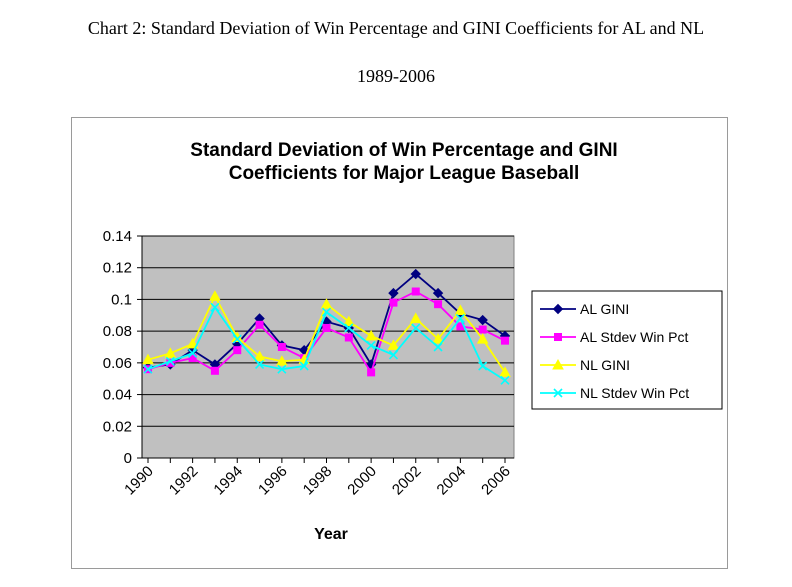 This screenshot has width=792, height=587. I want to click on y-tick-label: 0.08, so click(117, 331).